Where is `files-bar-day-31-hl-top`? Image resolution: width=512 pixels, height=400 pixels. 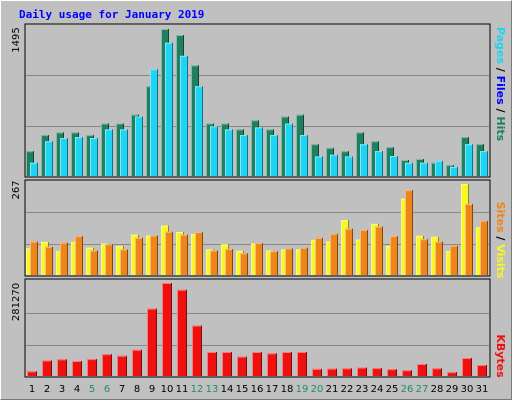
files-bar-day-31-hl-top is located at coordinates (484, 152).